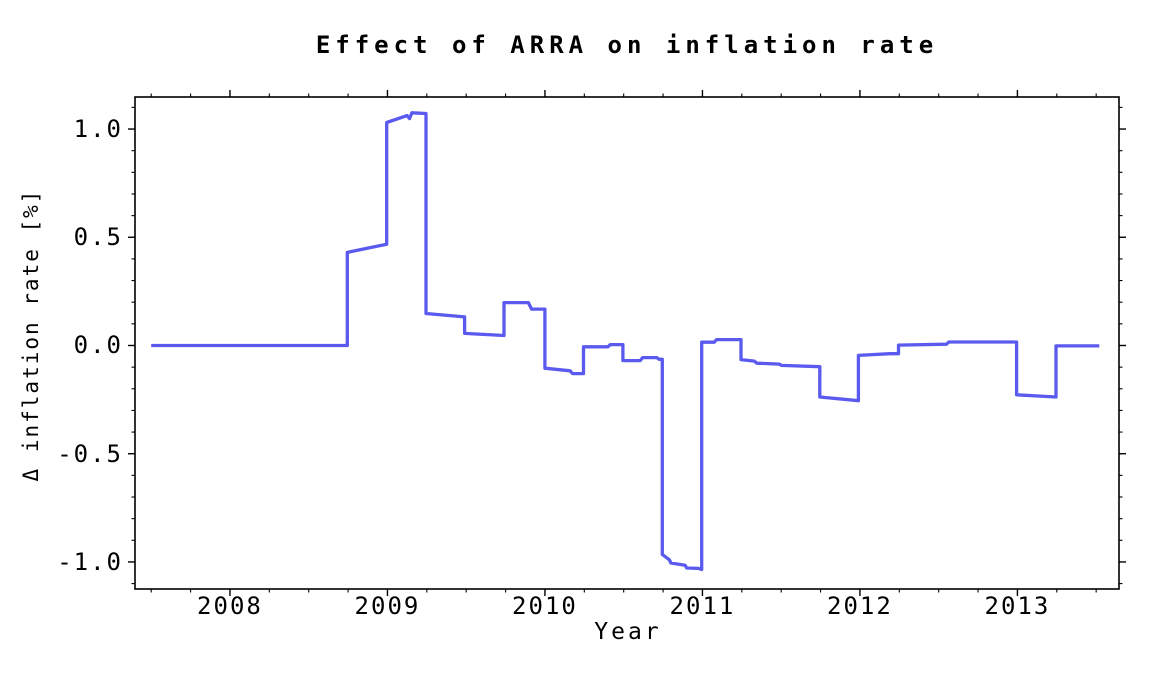 The width and height of the screenshot is (1152, 677). Describe the element at coordinates (98, 129) in the screenshot. I see `y-tick-label: 1.0` at that location.